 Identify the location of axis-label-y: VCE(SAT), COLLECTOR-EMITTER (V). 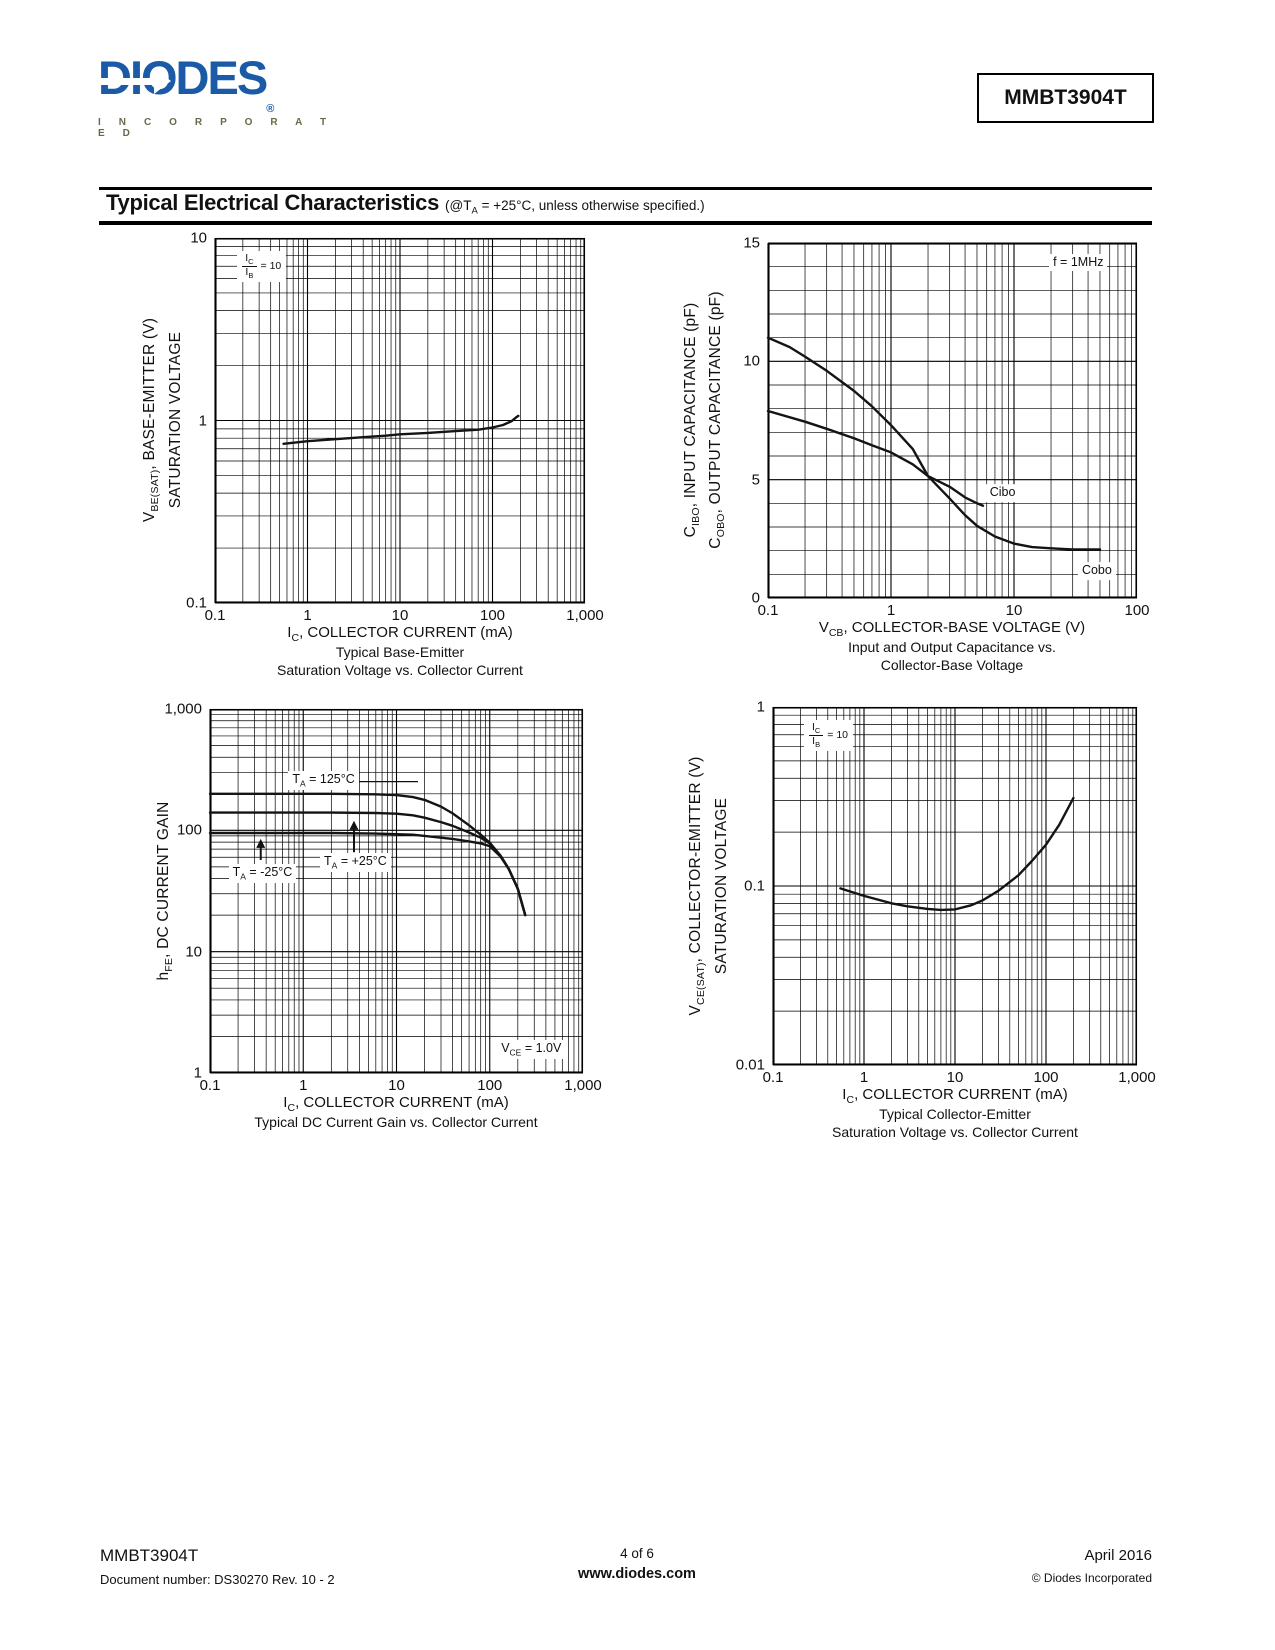
(697, 886).